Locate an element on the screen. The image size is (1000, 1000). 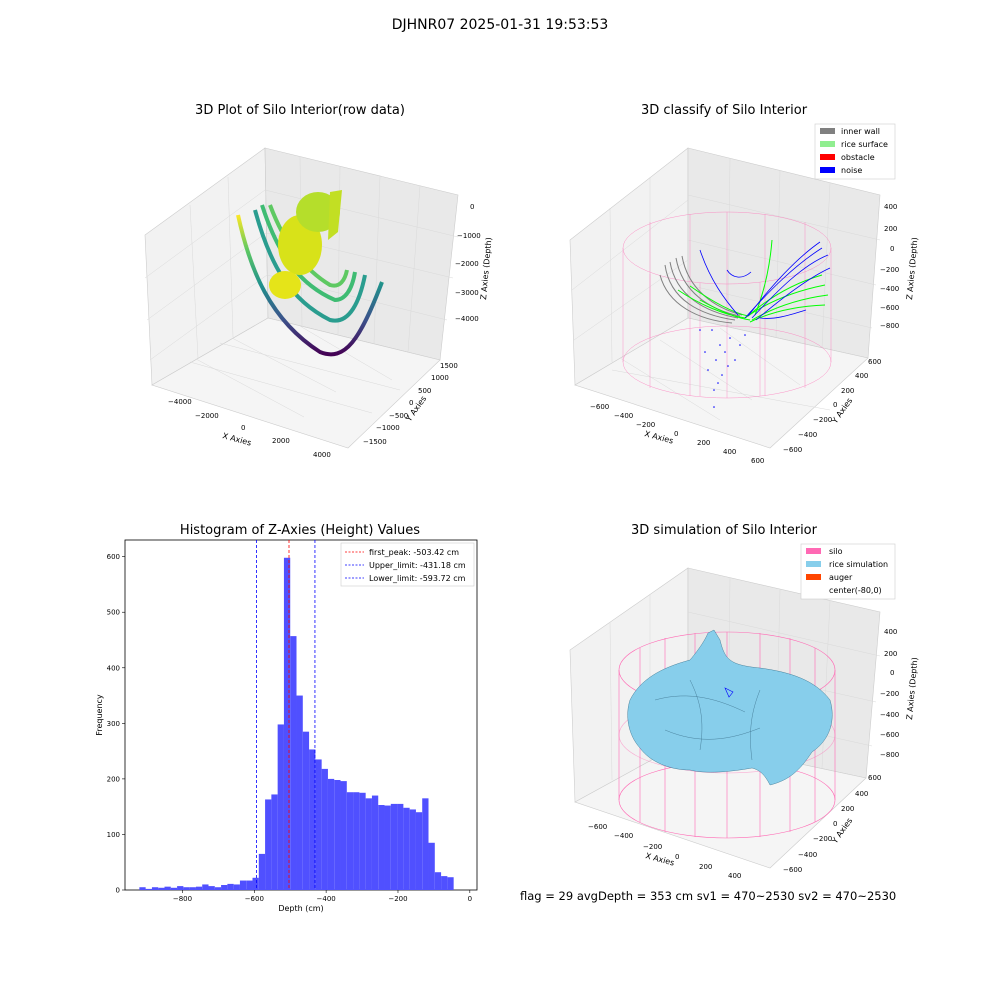
legend-swatch-inner-wall is located at coordinates (827, 131).